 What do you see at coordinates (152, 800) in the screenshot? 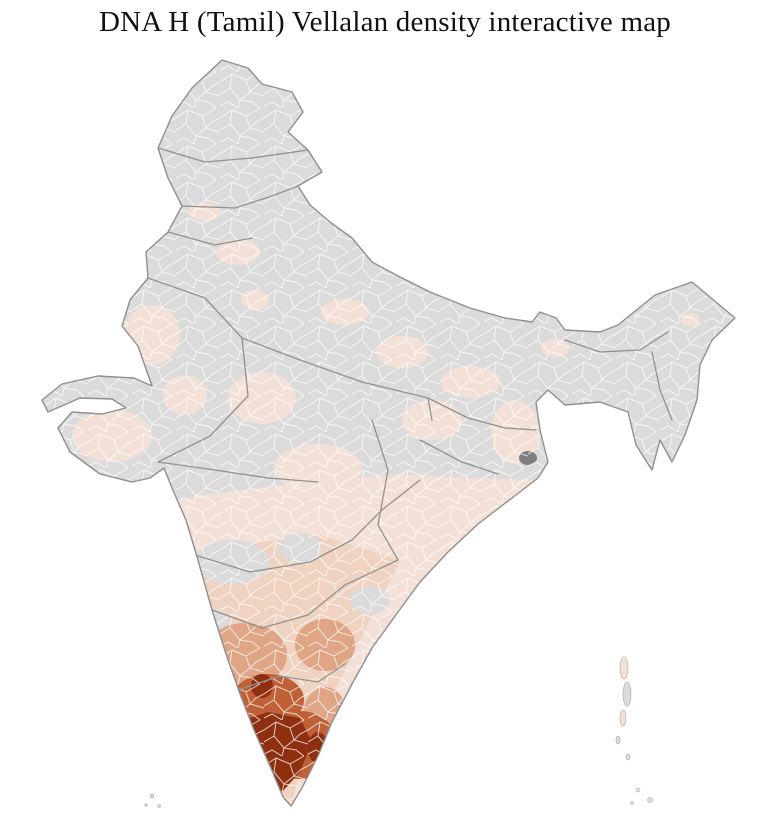
I see `lakshadweep-islands` at bounding box center [152, 800].